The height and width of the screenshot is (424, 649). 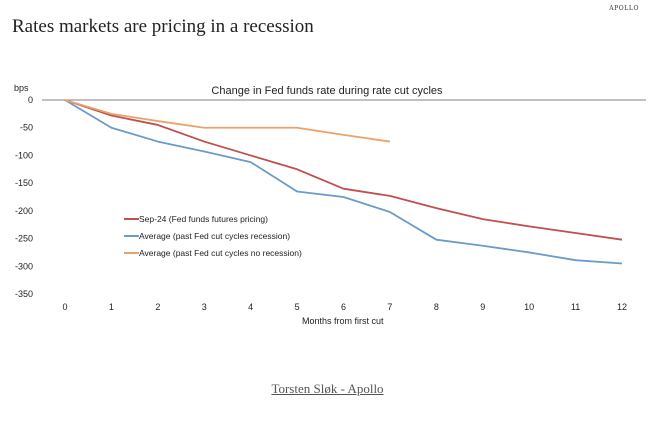 What do you see at coordinates (214, 236) in the screenshot?
I see `legend-label: Average (past Fed cut cycles recession)` at bounding box center [214, 236].